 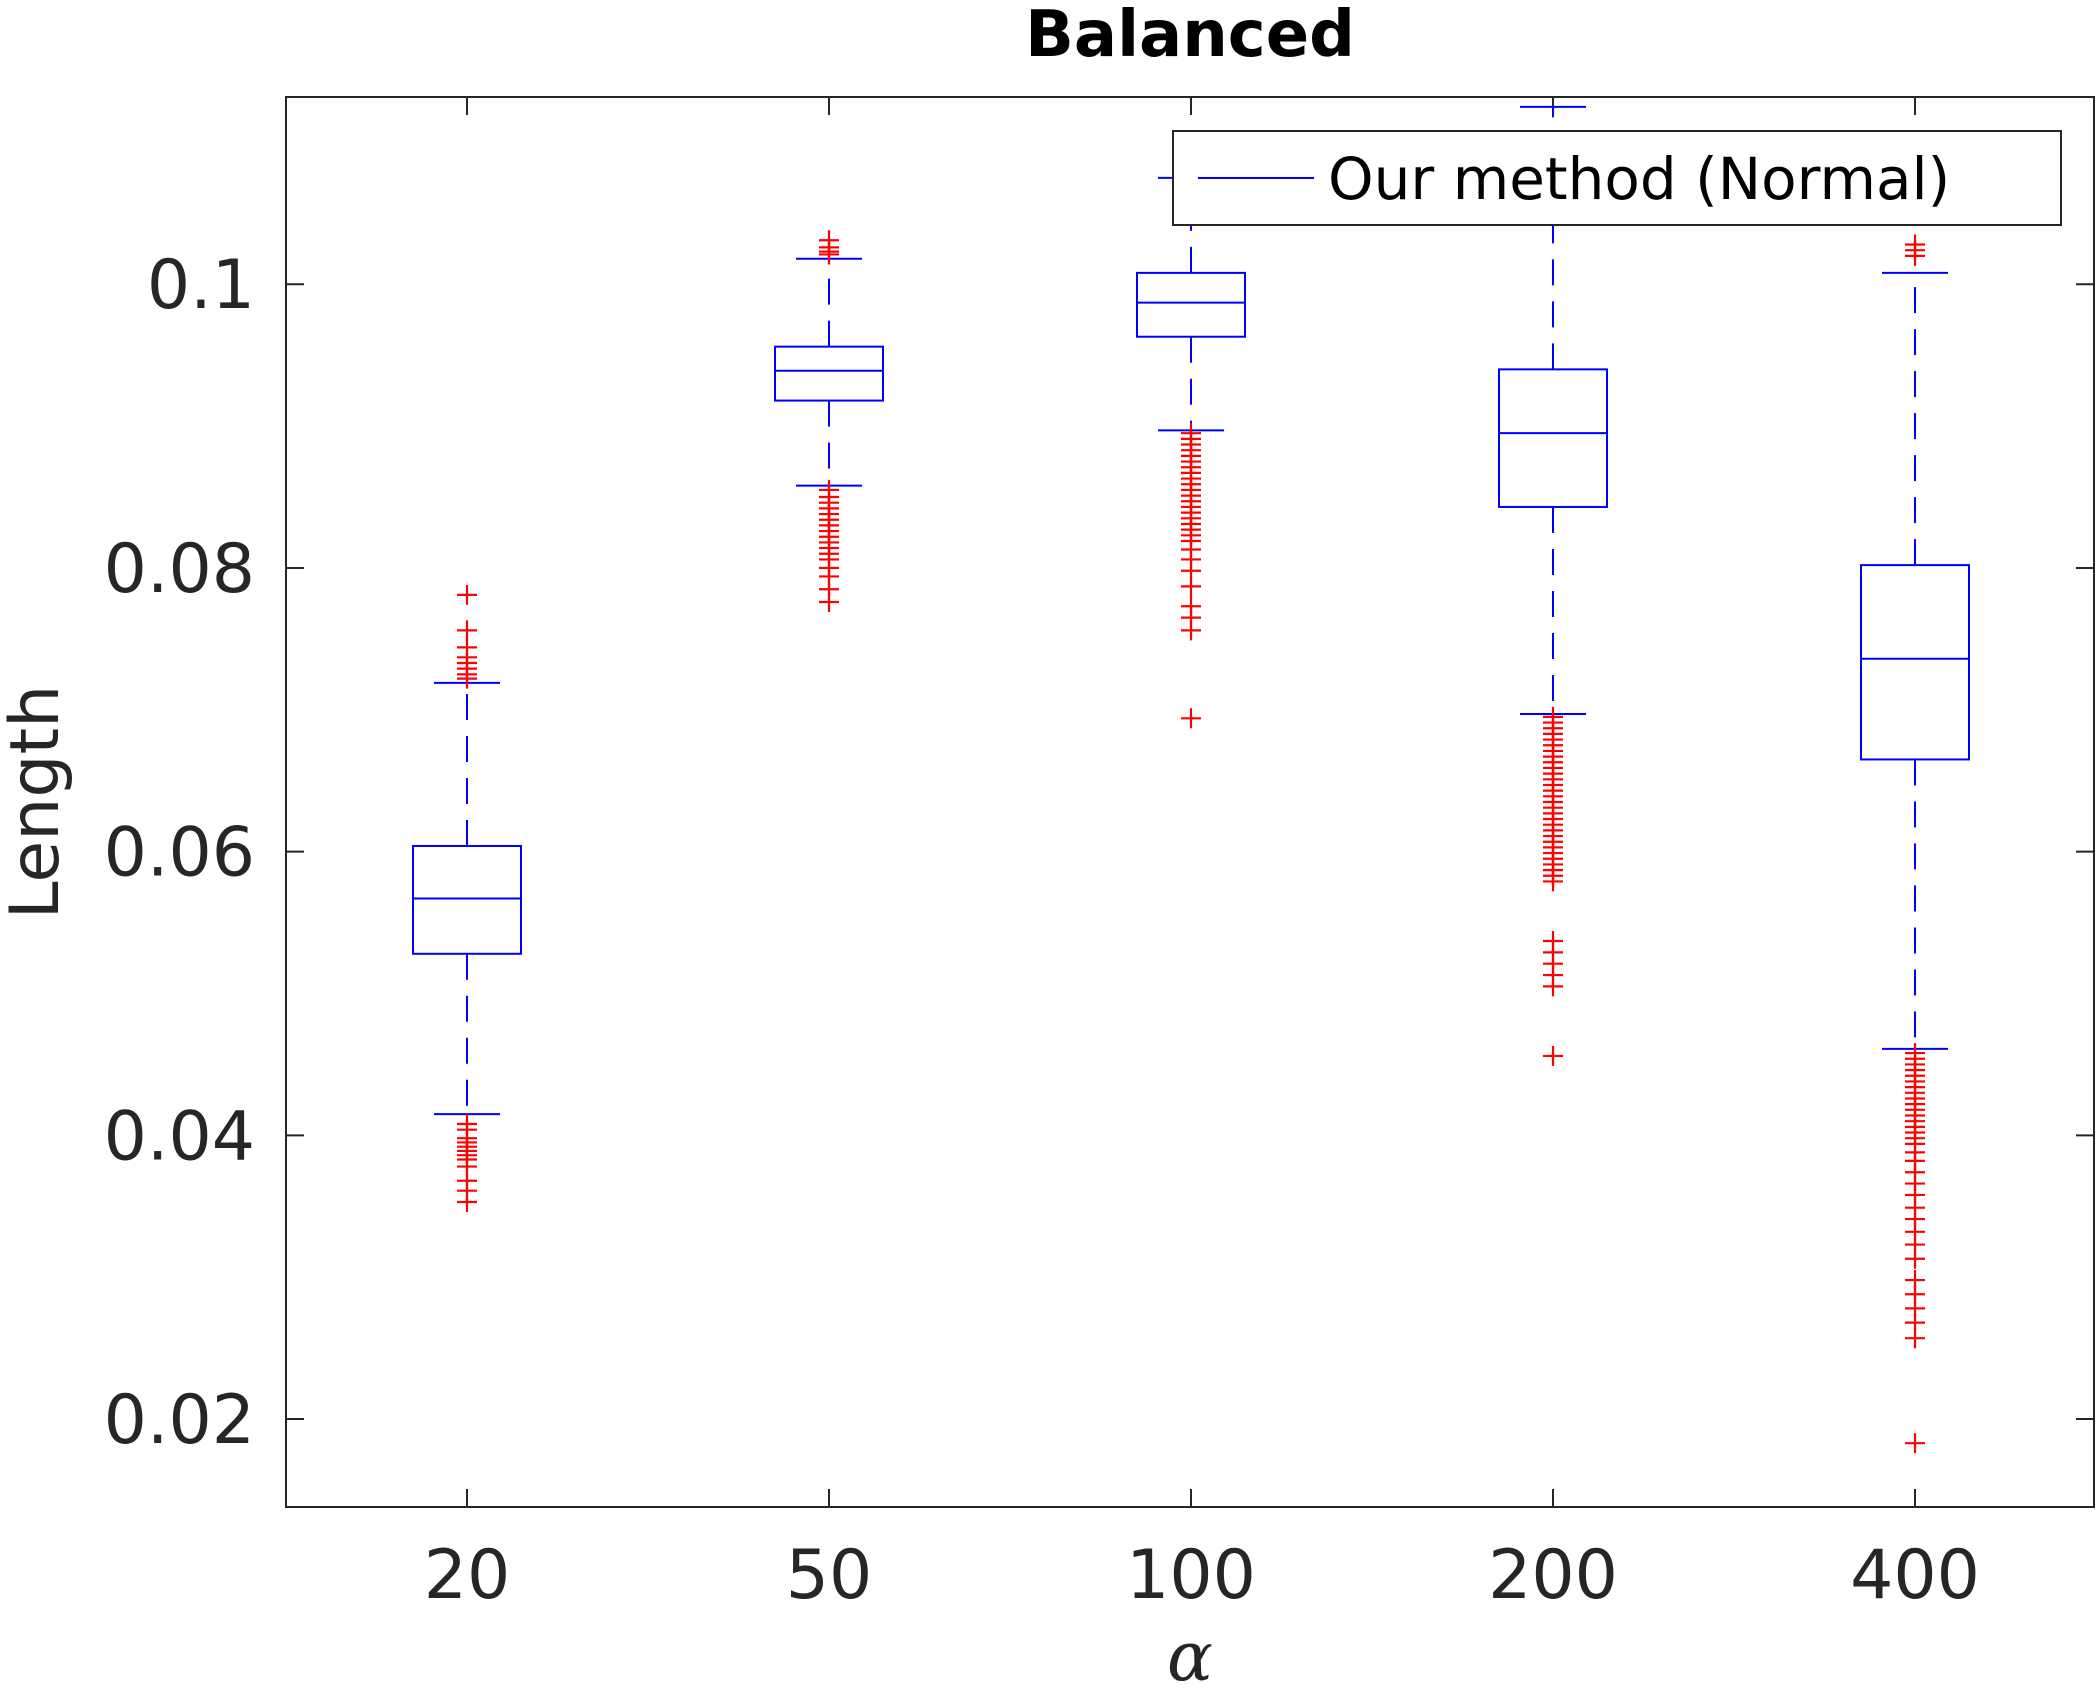 What do you see at coordinates (1190, 36) in the screenshot?
I see `chart-title: Balanced` at bounding box center [1190, 36].